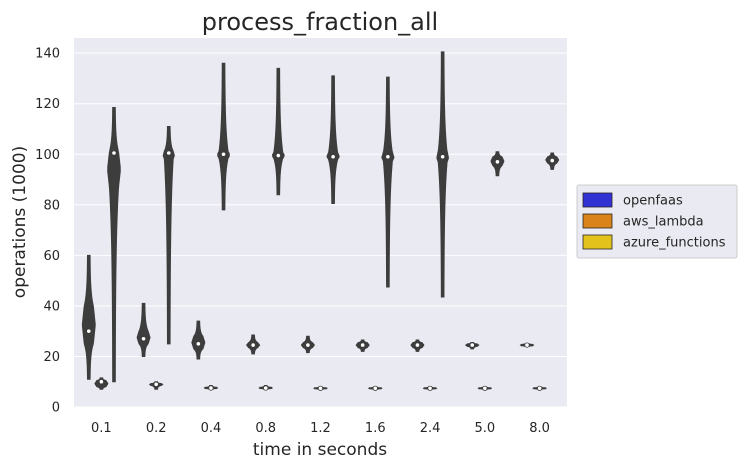 The width and height of the screenshot is (749, 468). What do you see at coordinates (320, 450) in the screenshot?
I see `x-axis-label: time in seconds` at bounding box center [320, 450].